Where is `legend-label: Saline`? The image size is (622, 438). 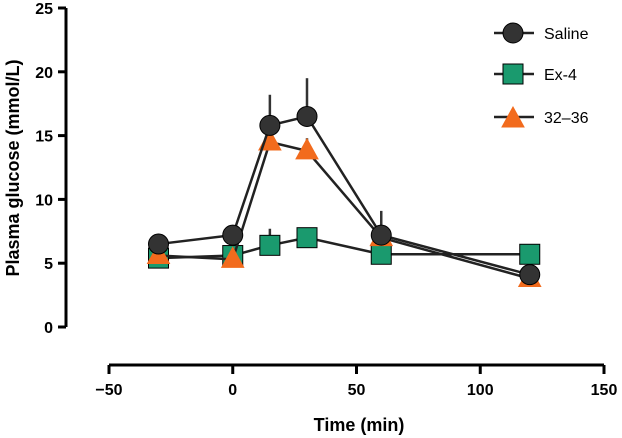
legend-label: Saline is located at coordinates (566, 34).